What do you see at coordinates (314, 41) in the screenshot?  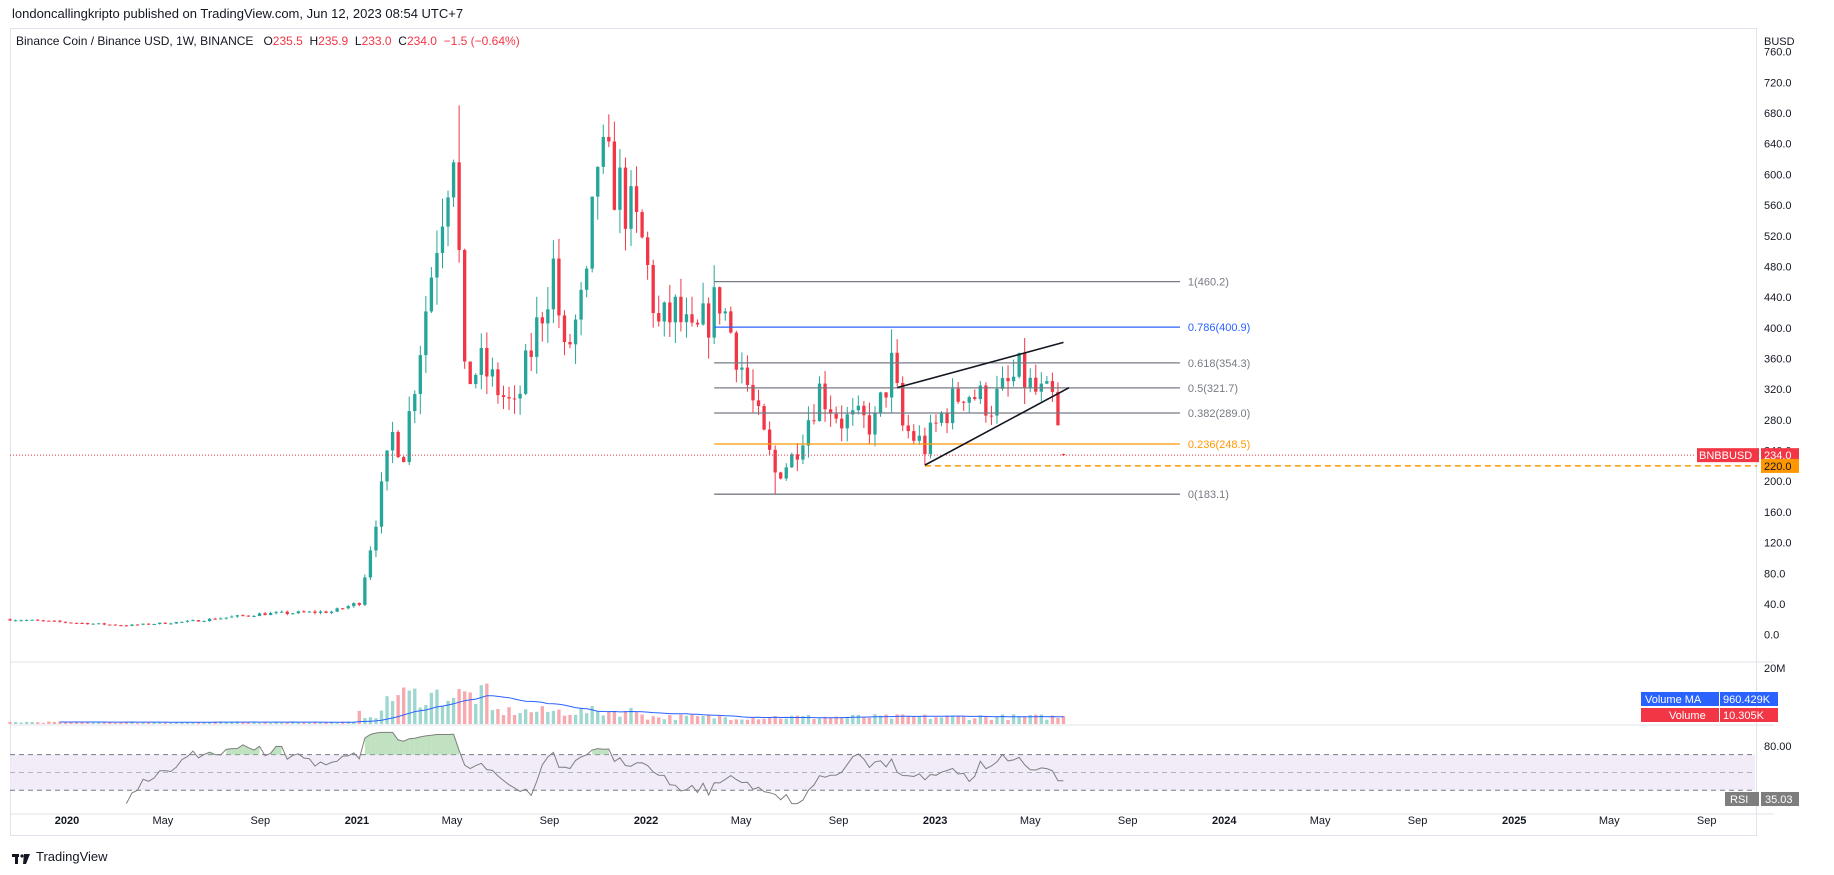 I see `high-label: H` at bounding box center [314, 41].